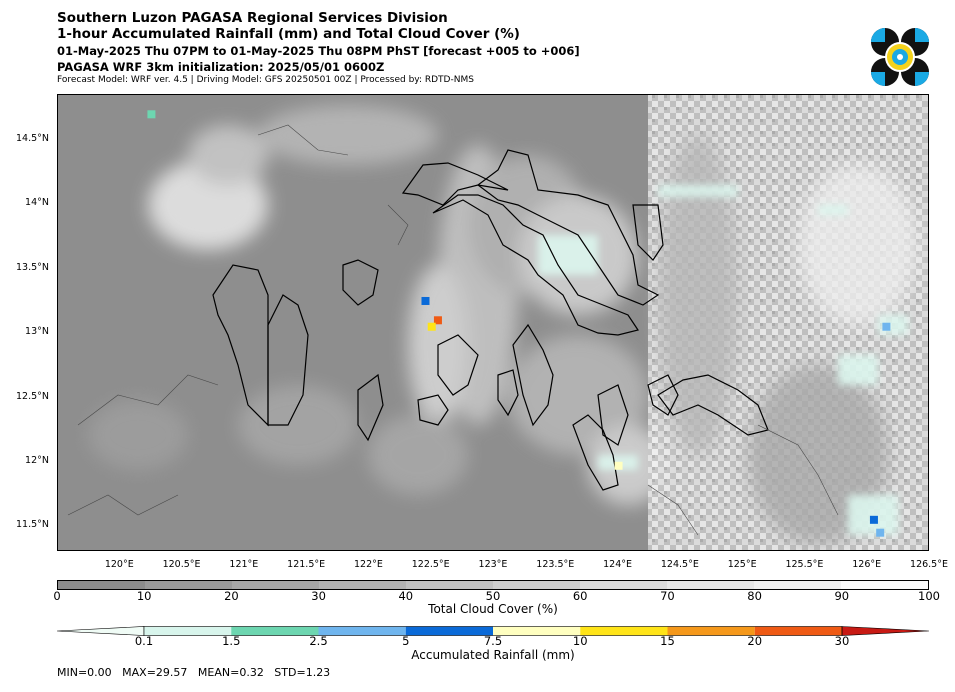 This screenshot has width=955, height=692. I want to click on rainfall-tick: 15, so click(667, 641).